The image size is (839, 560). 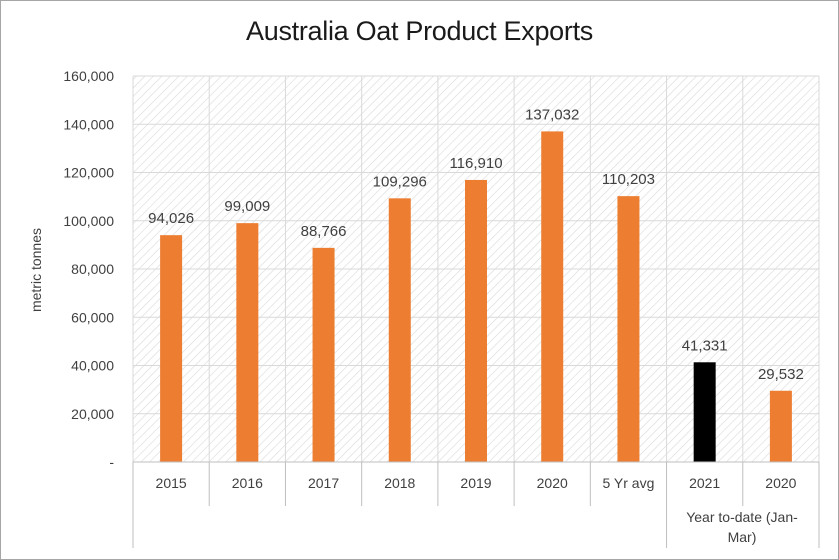 I want to click on data-label: 29,532, so click(x=781, y=374).